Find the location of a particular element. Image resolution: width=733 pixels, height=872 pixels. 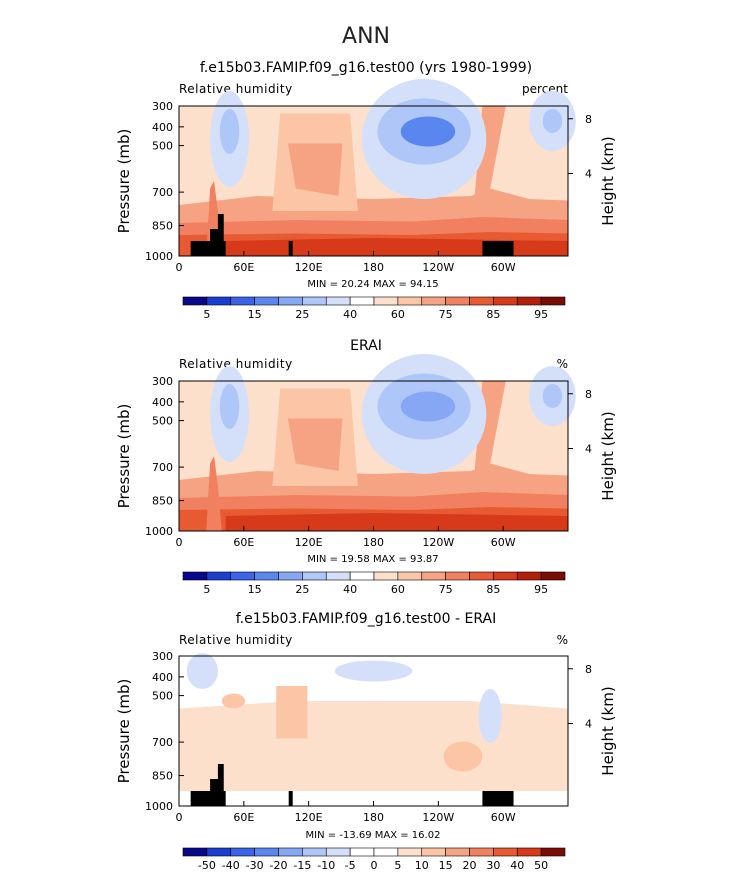

panel-min-max: MIN = -13.69 MAX = 16.02 is located at coordinates (373, 835).